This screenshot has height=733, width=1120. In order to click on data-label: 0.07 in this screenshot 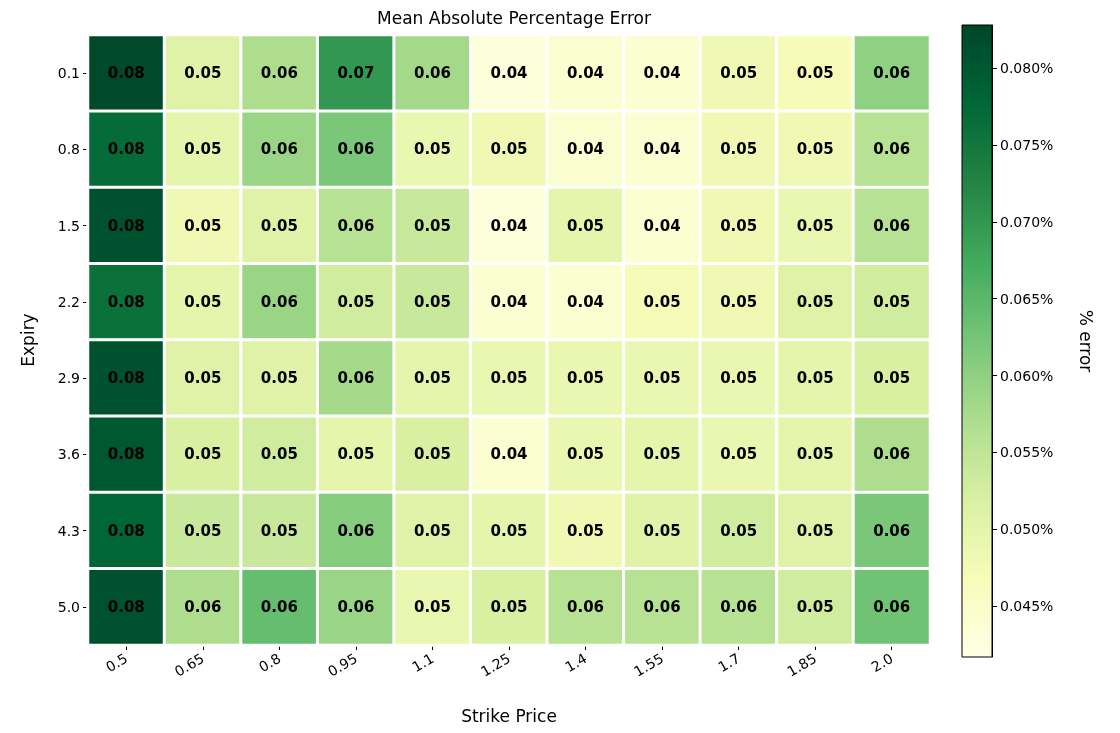, I will do `click(356, 73)`.